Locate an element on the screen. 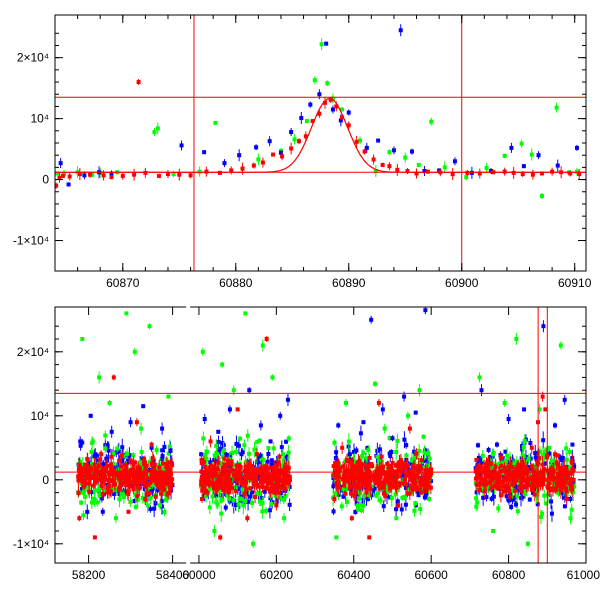 Image resolution: width=600 pixels, height=600 pixels. x-tick-label: 60880 is located at coordinates (236, 283).